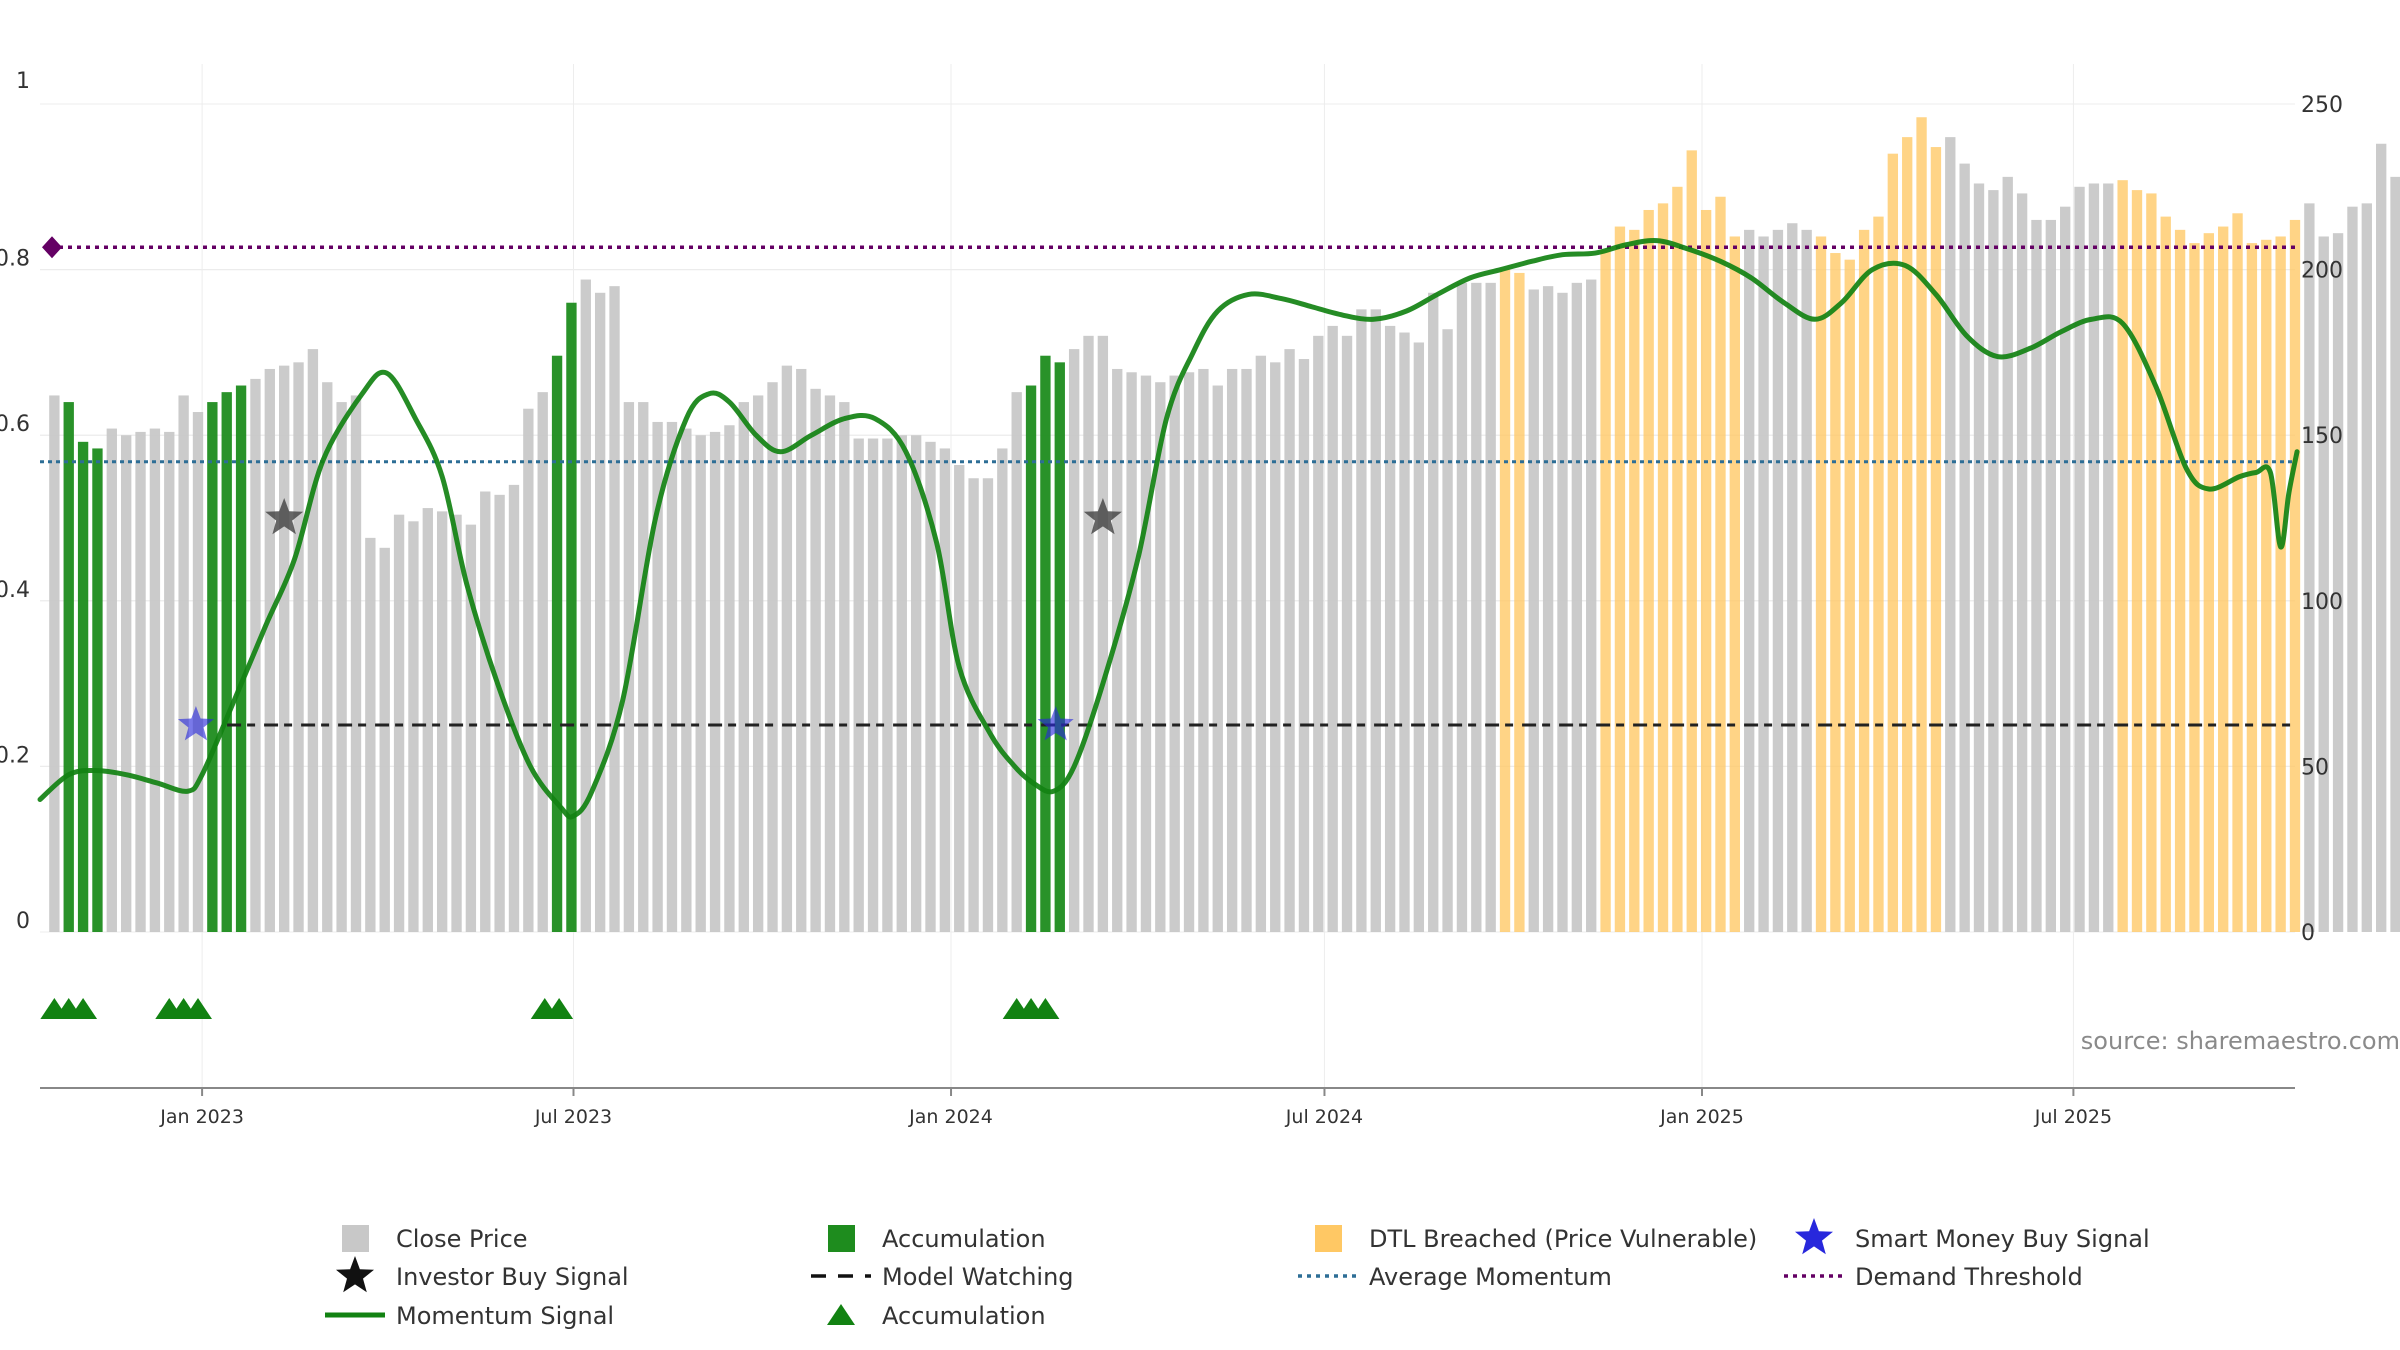 This screenshot has height=1350, width=2400. I want to click on investor-buy-star, so click(1102, 516).